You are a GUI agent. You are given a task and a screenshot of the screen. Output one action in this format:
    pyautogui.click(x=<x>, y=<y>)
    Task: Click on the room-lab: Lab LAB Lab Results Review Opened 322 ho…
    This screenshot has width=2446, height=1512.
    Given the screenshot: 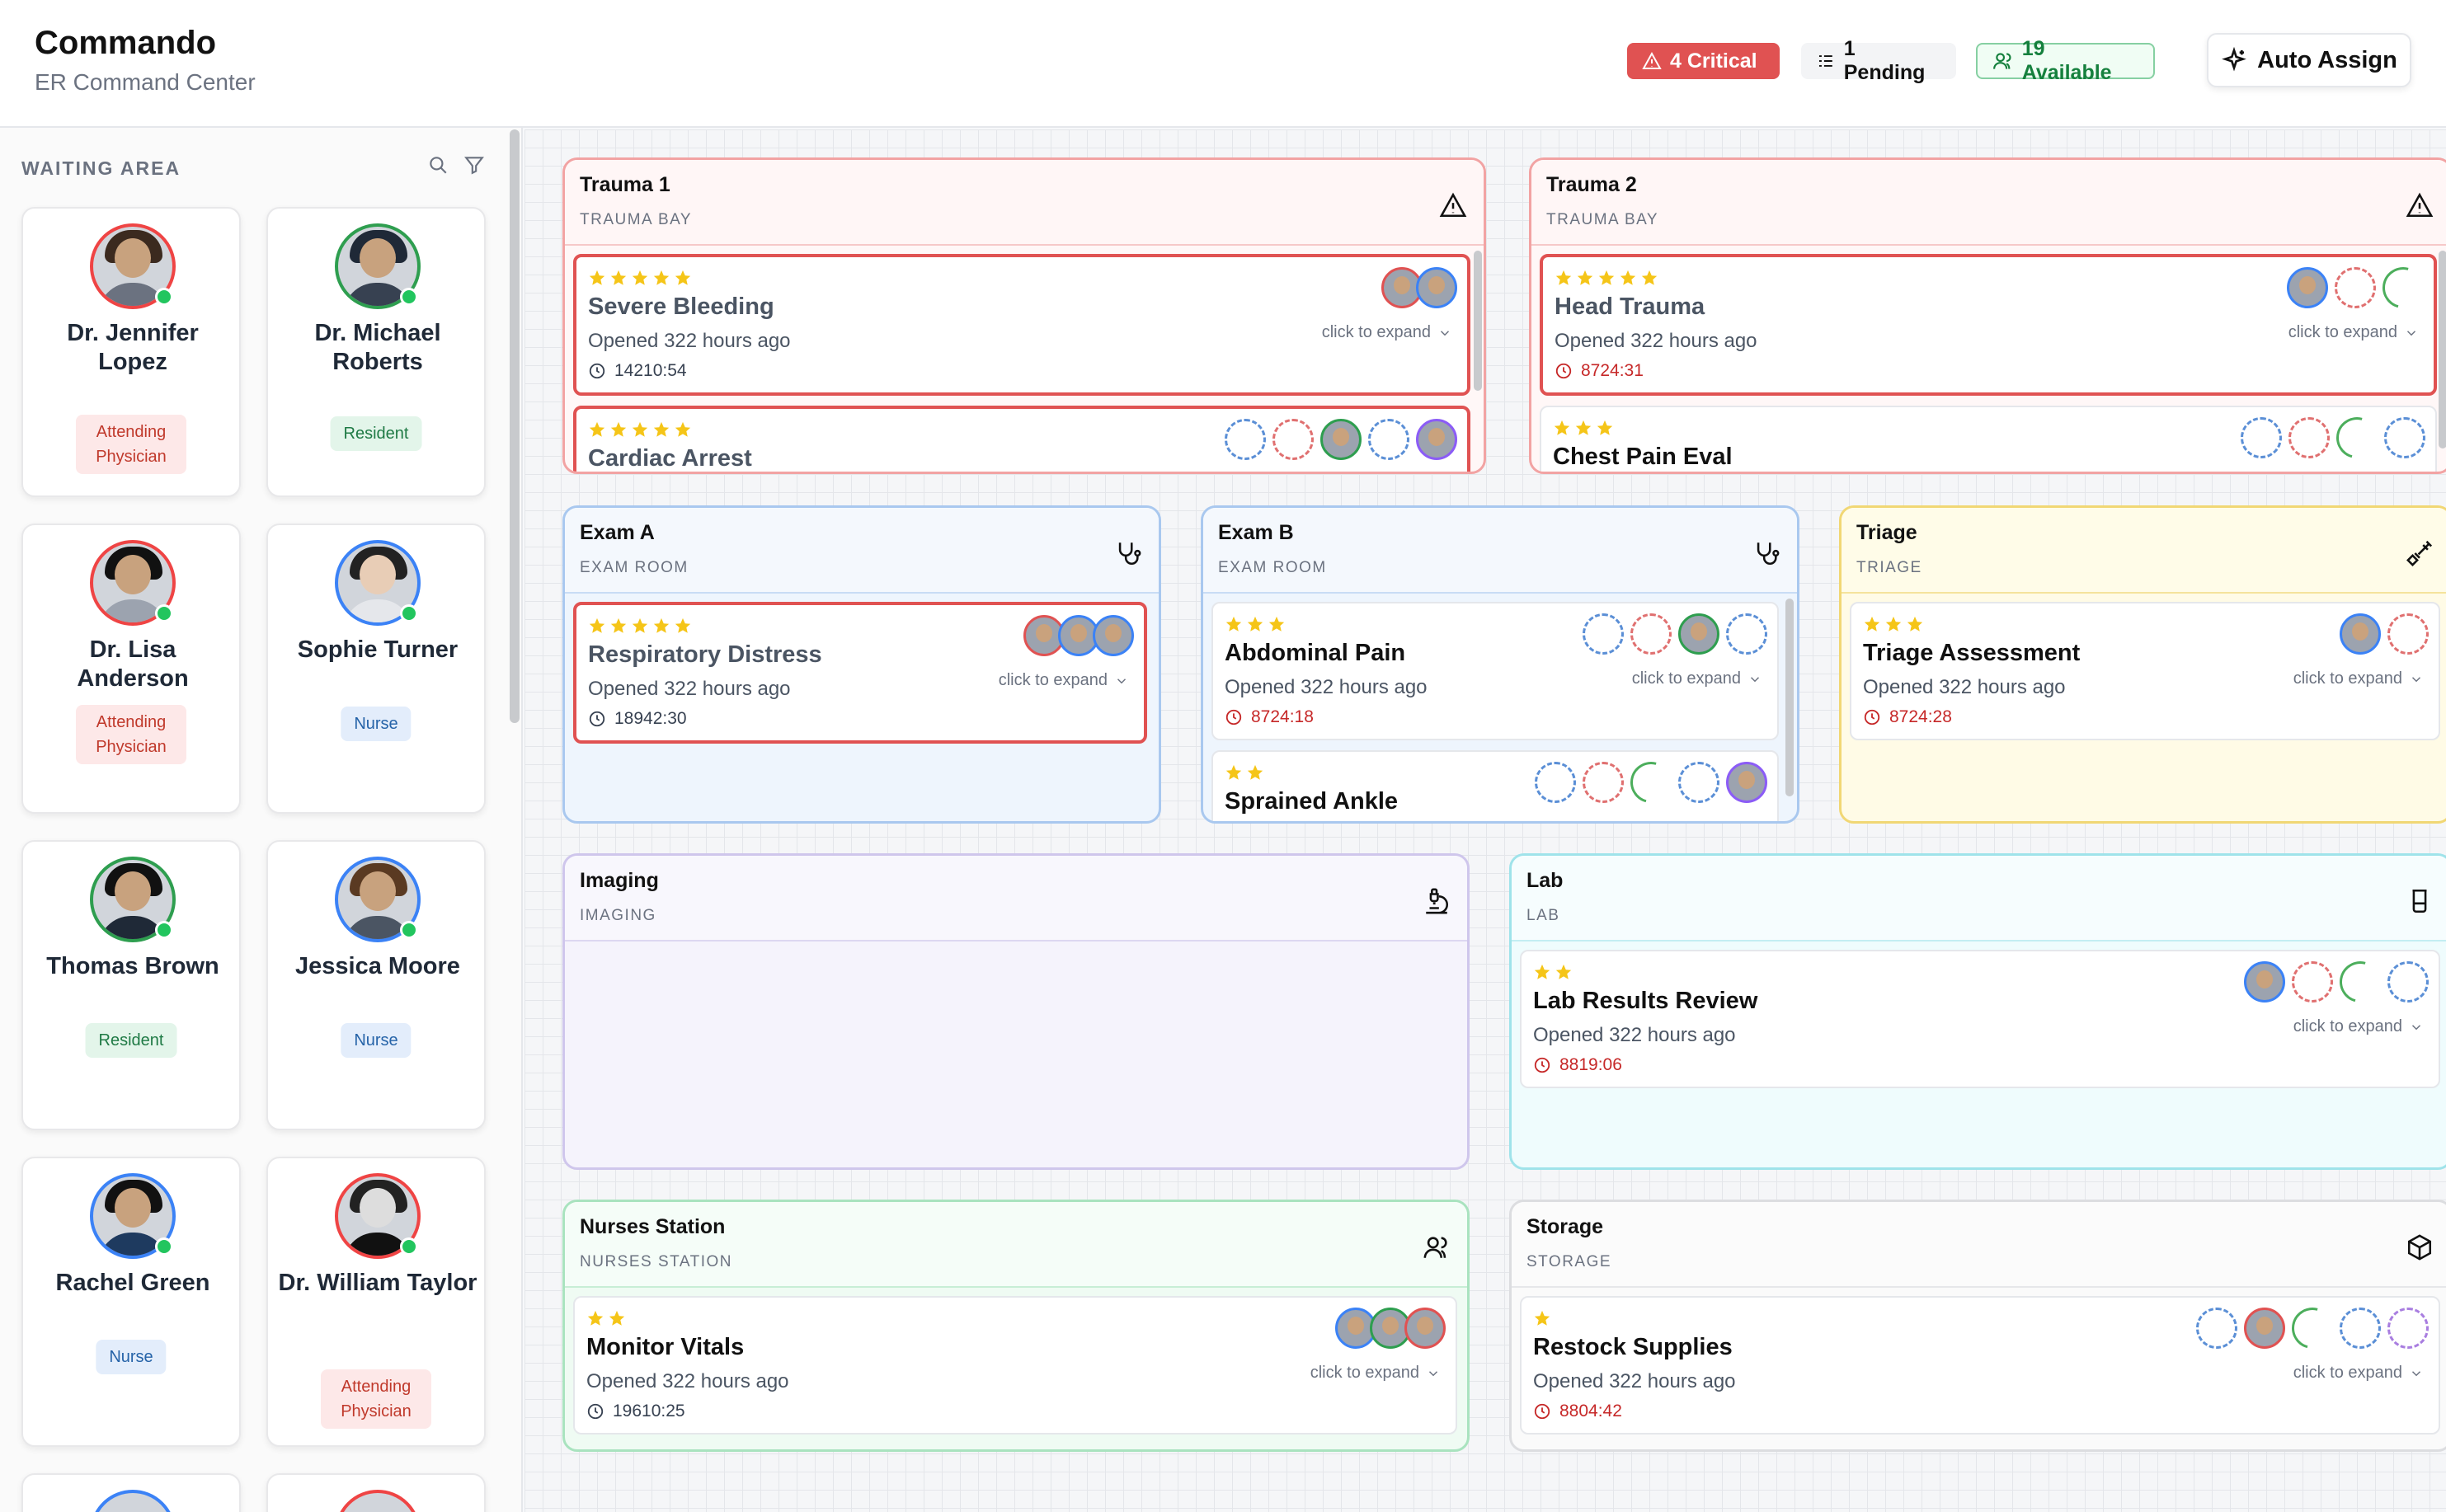 What is the action you would take?
    pyautogui.click(x=1978, y=1012)
    